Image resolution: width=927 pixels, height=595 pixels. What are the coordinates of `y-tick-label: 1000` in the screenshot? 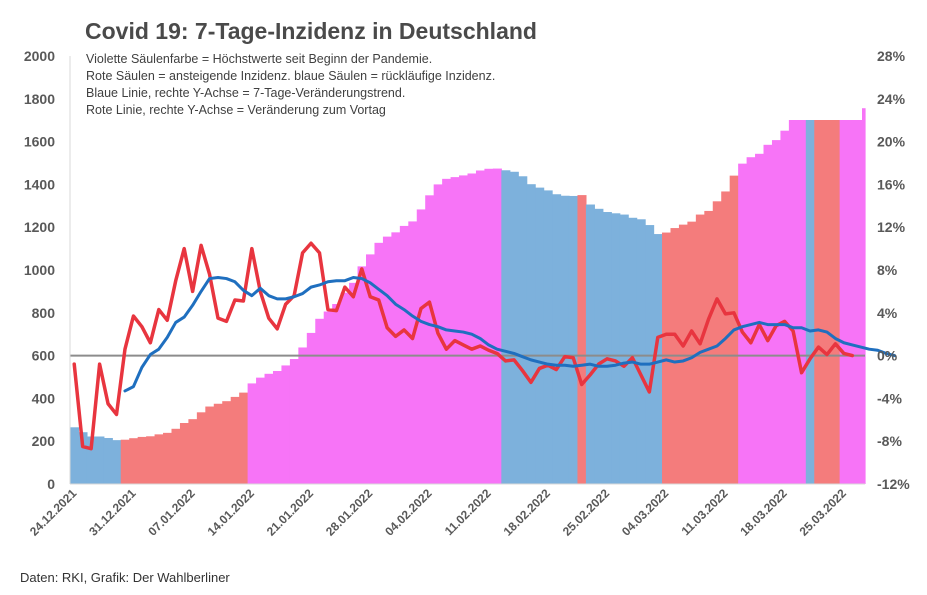 It's located at (39, 270).